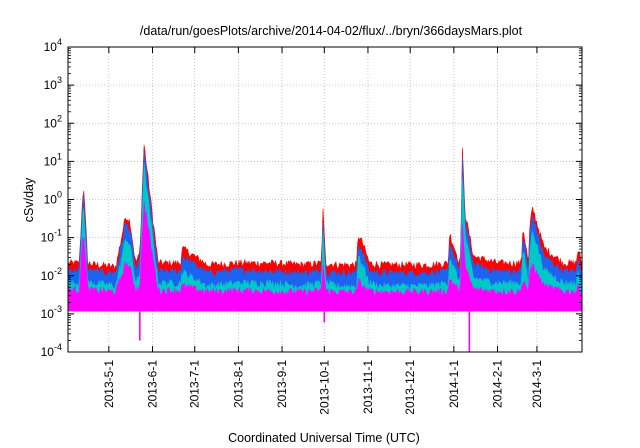  Describe the element at coordinates (51, 350) in the screenshot. I see `y-tick-label: 10⁻⁴` at that location.